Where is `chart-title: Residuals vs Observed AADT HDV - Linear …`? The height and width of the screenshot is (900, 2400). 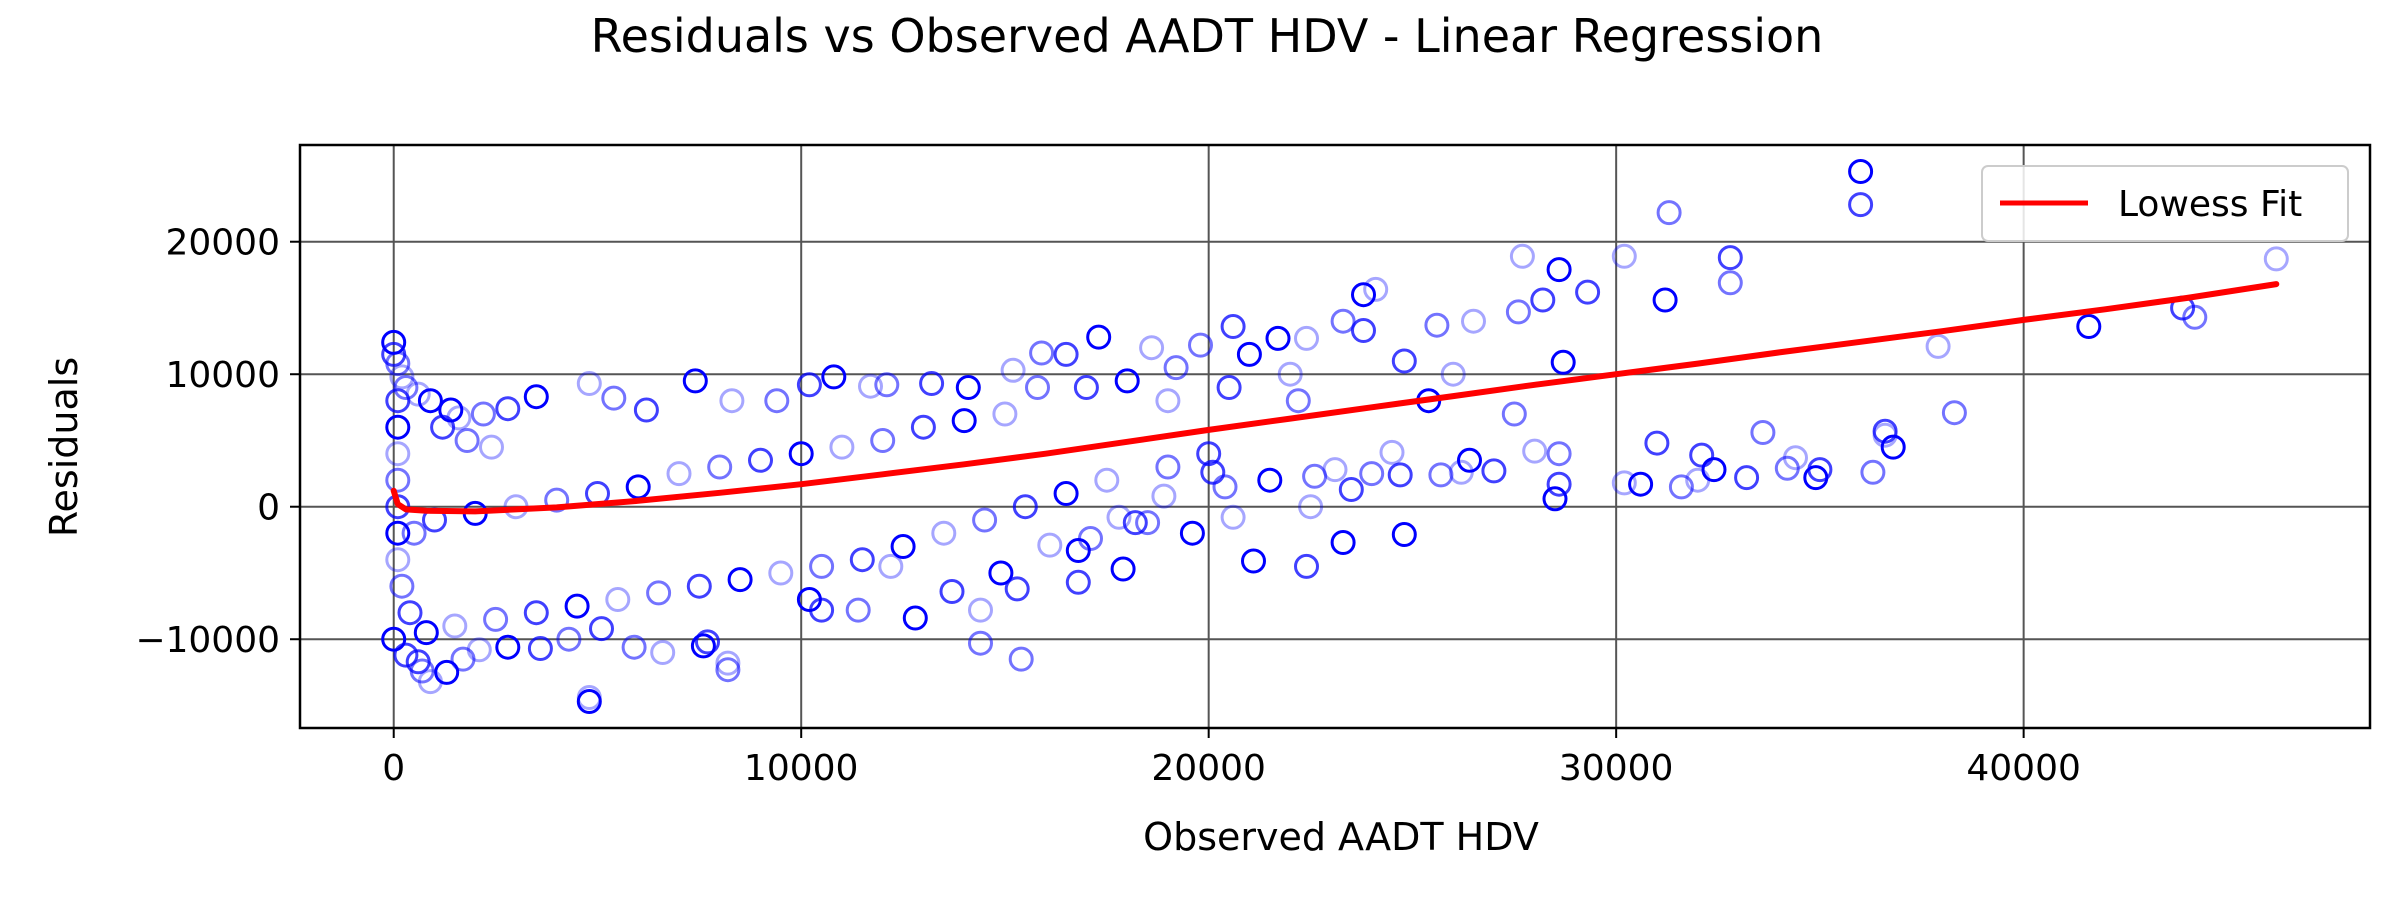 chart-title: Residuals vs Observed AADT HDV - Linear … is located at coordinates (1207, 36).